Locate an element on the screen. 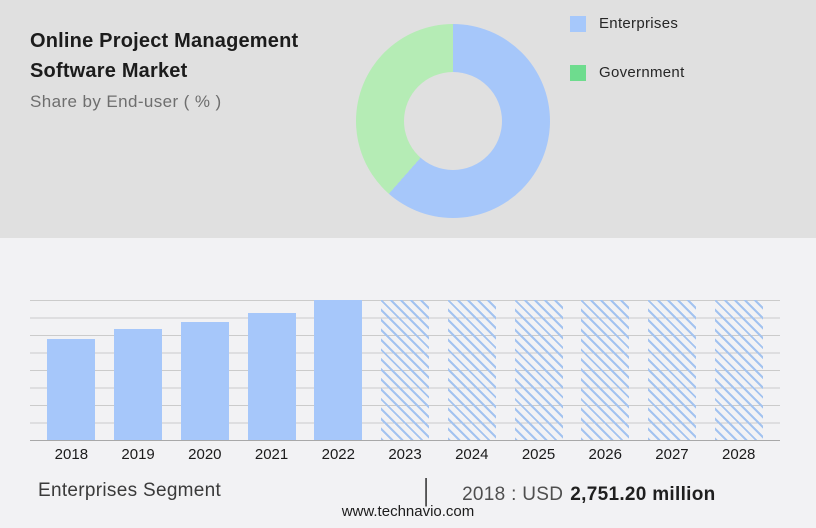 This screenshot has height=528, width=816. bar-slot-2019 is located at coordinates (138, 370).